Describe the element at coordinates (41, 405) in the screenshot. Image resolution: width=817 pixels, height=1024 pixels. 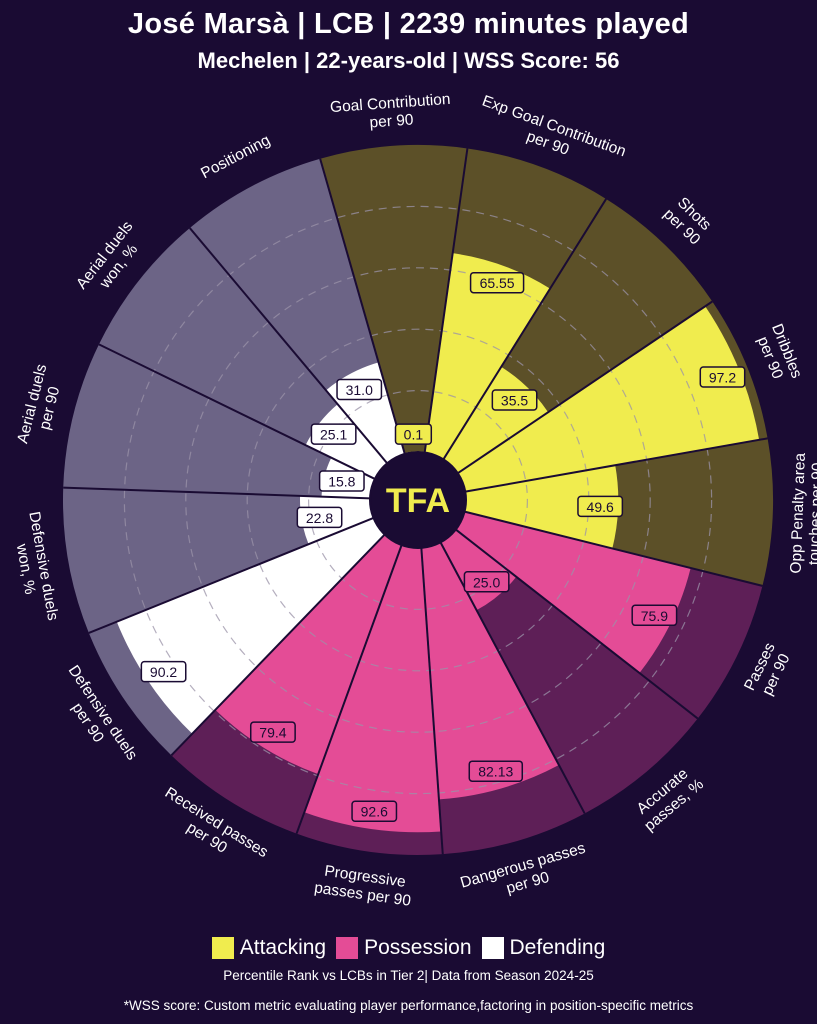
I see `category-label-aerial-duels-per-90: Aerial duelsper 90` at that location.